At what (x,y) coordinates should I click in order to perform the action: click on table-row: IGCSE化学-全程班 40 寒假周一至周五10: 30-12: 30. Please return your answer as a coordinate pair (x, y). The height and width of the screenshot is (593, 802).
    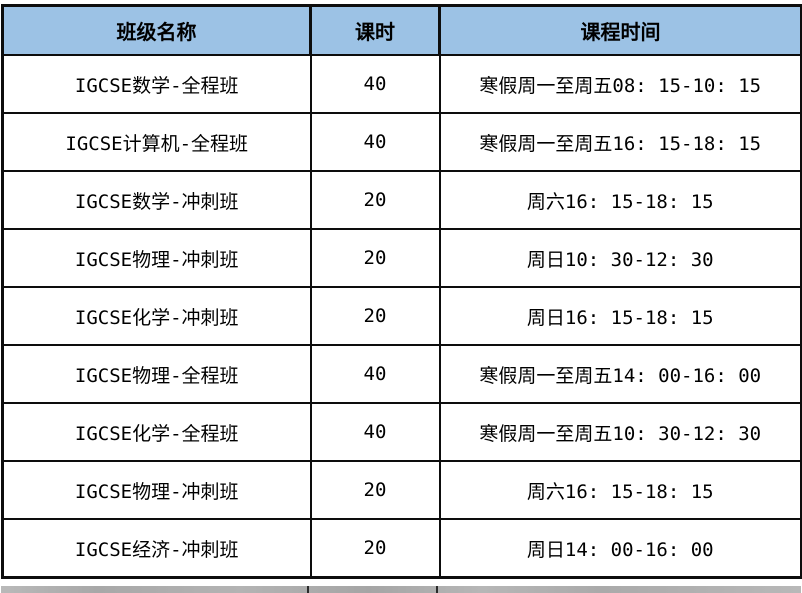
    Looking at the image, I should click on (401, 432).